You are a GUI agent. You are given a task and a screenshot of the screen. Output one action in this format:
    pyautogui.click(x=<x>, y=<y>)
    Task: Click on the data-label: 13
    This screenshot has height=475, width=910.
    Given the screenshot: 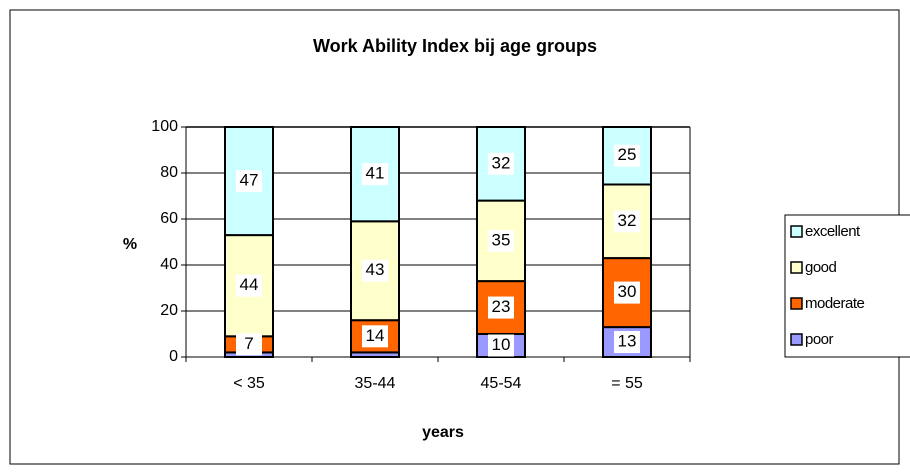 What is the action you would take?
    pyautogui.click(x=627, y=341)
    